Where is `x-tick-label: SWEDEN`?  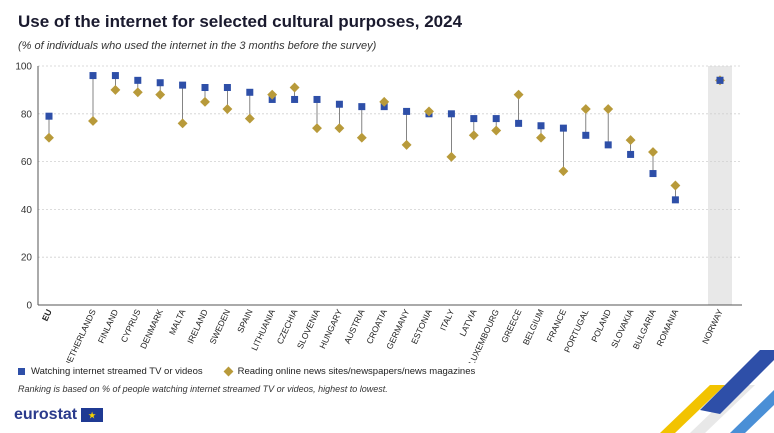
x-tick-label: SWEDEN is located at coordinates (219, 327).